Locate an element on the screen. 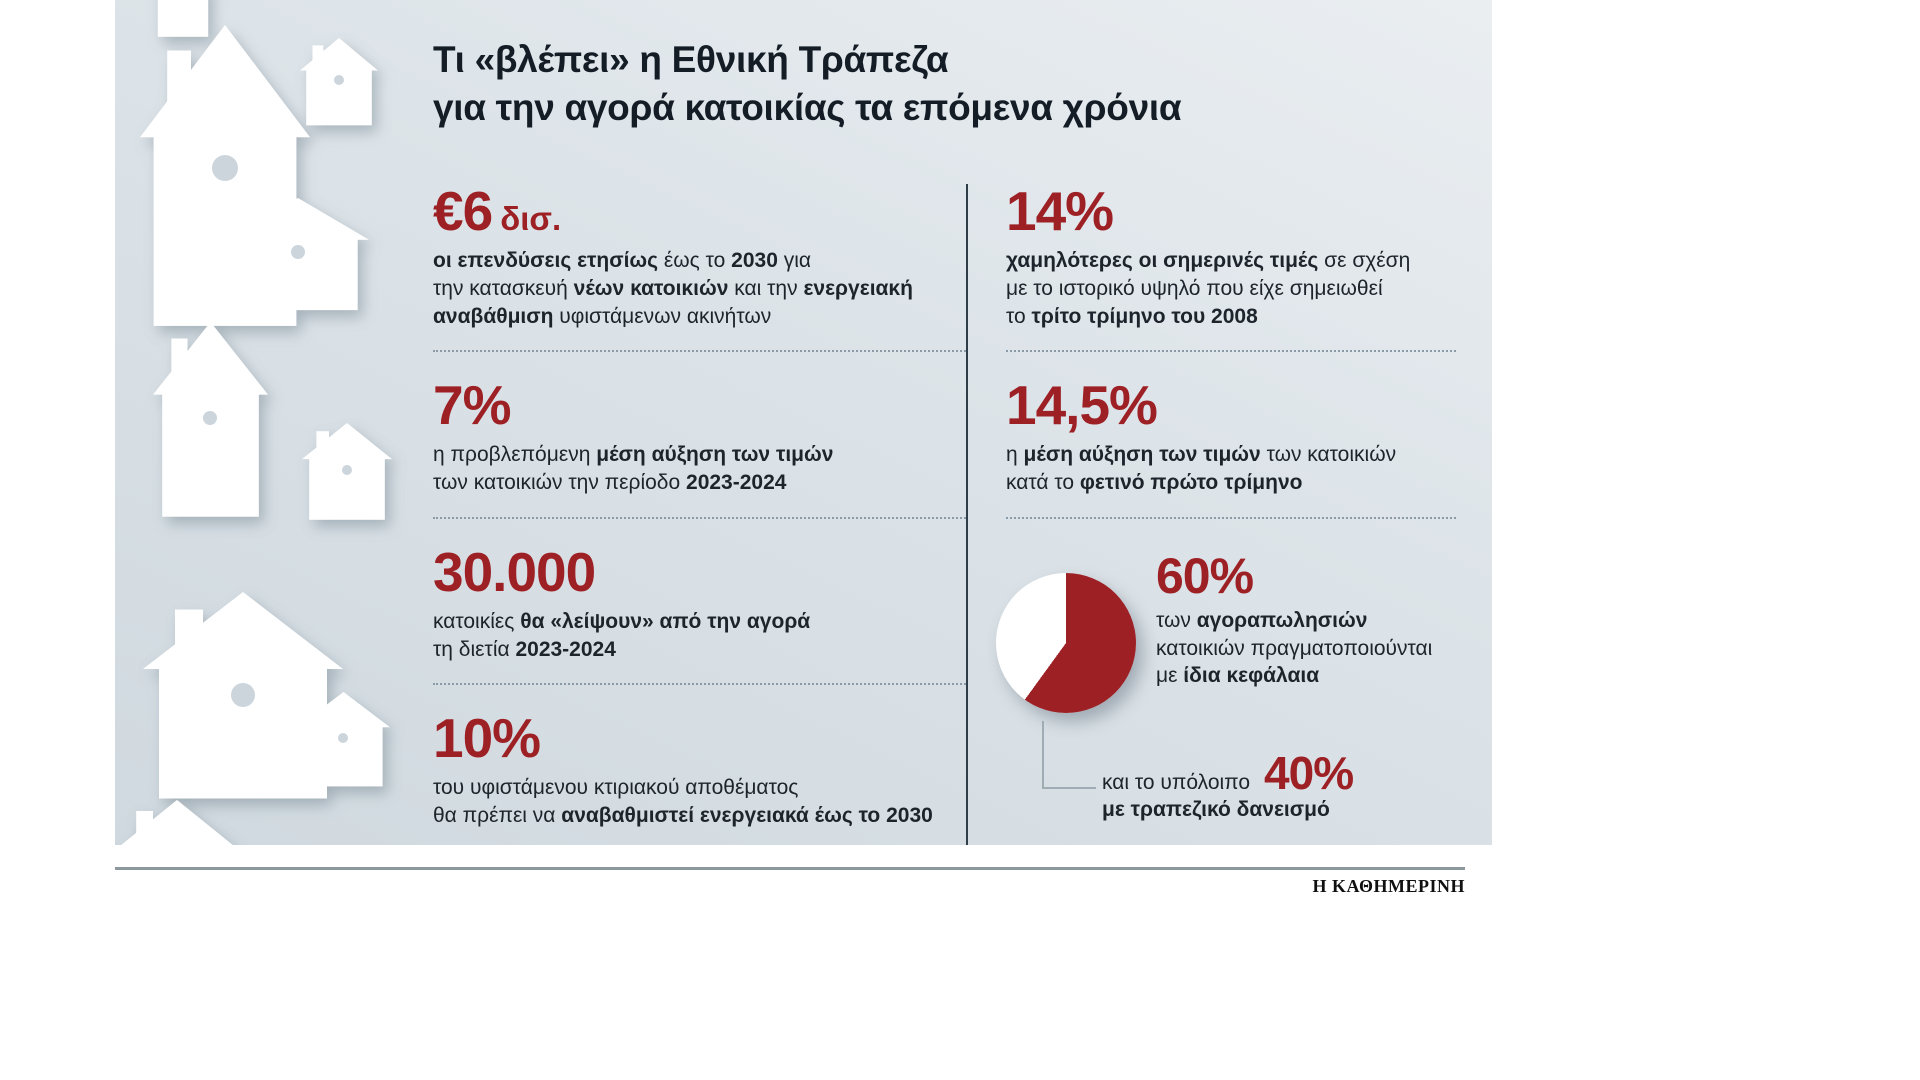 The width and height of the screenshot is (1920, 1080). stat-unit: δισ. is located at coordinates (531, 219).